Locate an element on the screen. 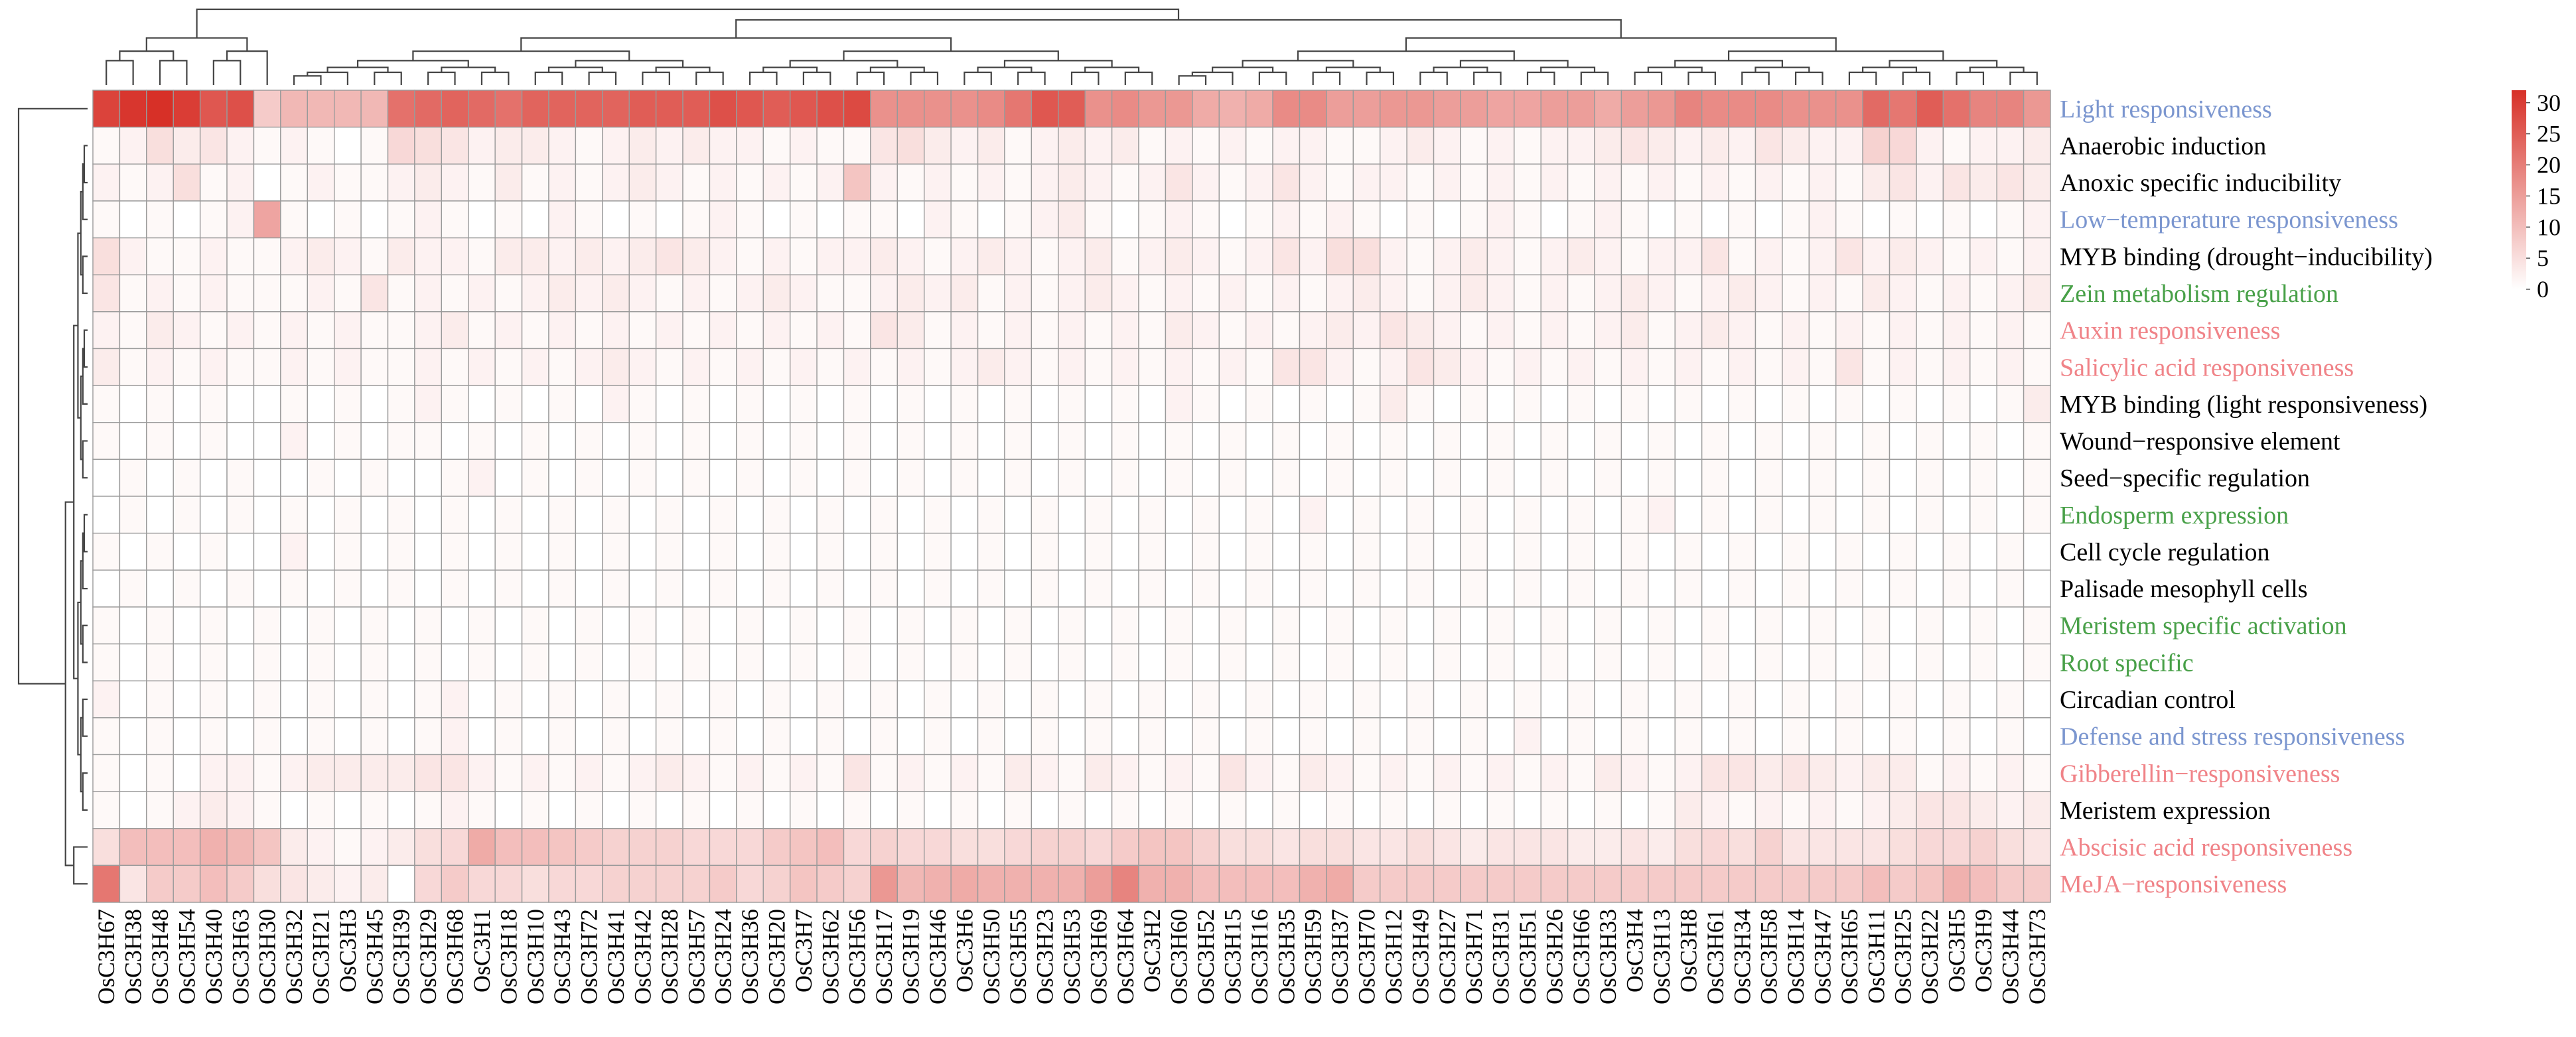 The width and height of the screenshot is (2576, 1037). row-label: Anaerobic induction is located at coordinates (2163, 146).